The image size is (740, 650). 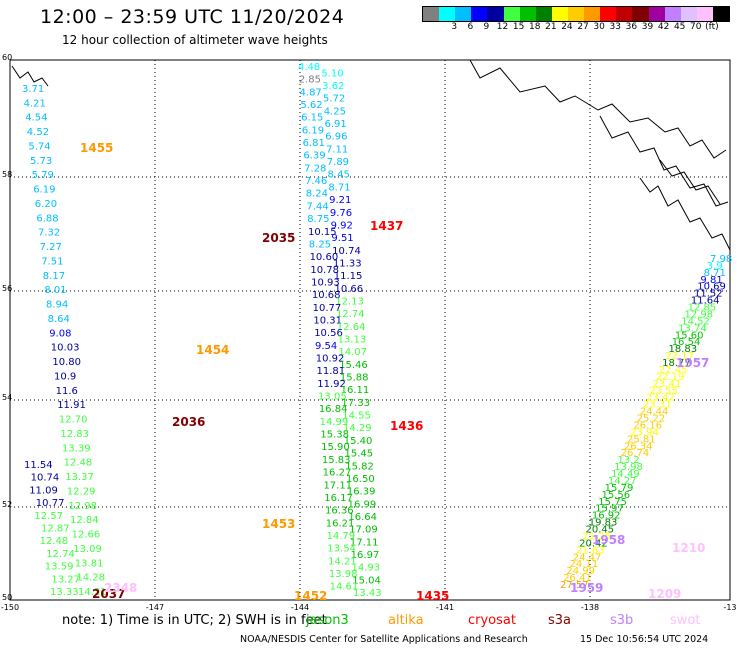 What do you see at coordinates (577, 578) in the screenshot?
I see `wave-height-label: 26.41` at bounding box center [577, 578].